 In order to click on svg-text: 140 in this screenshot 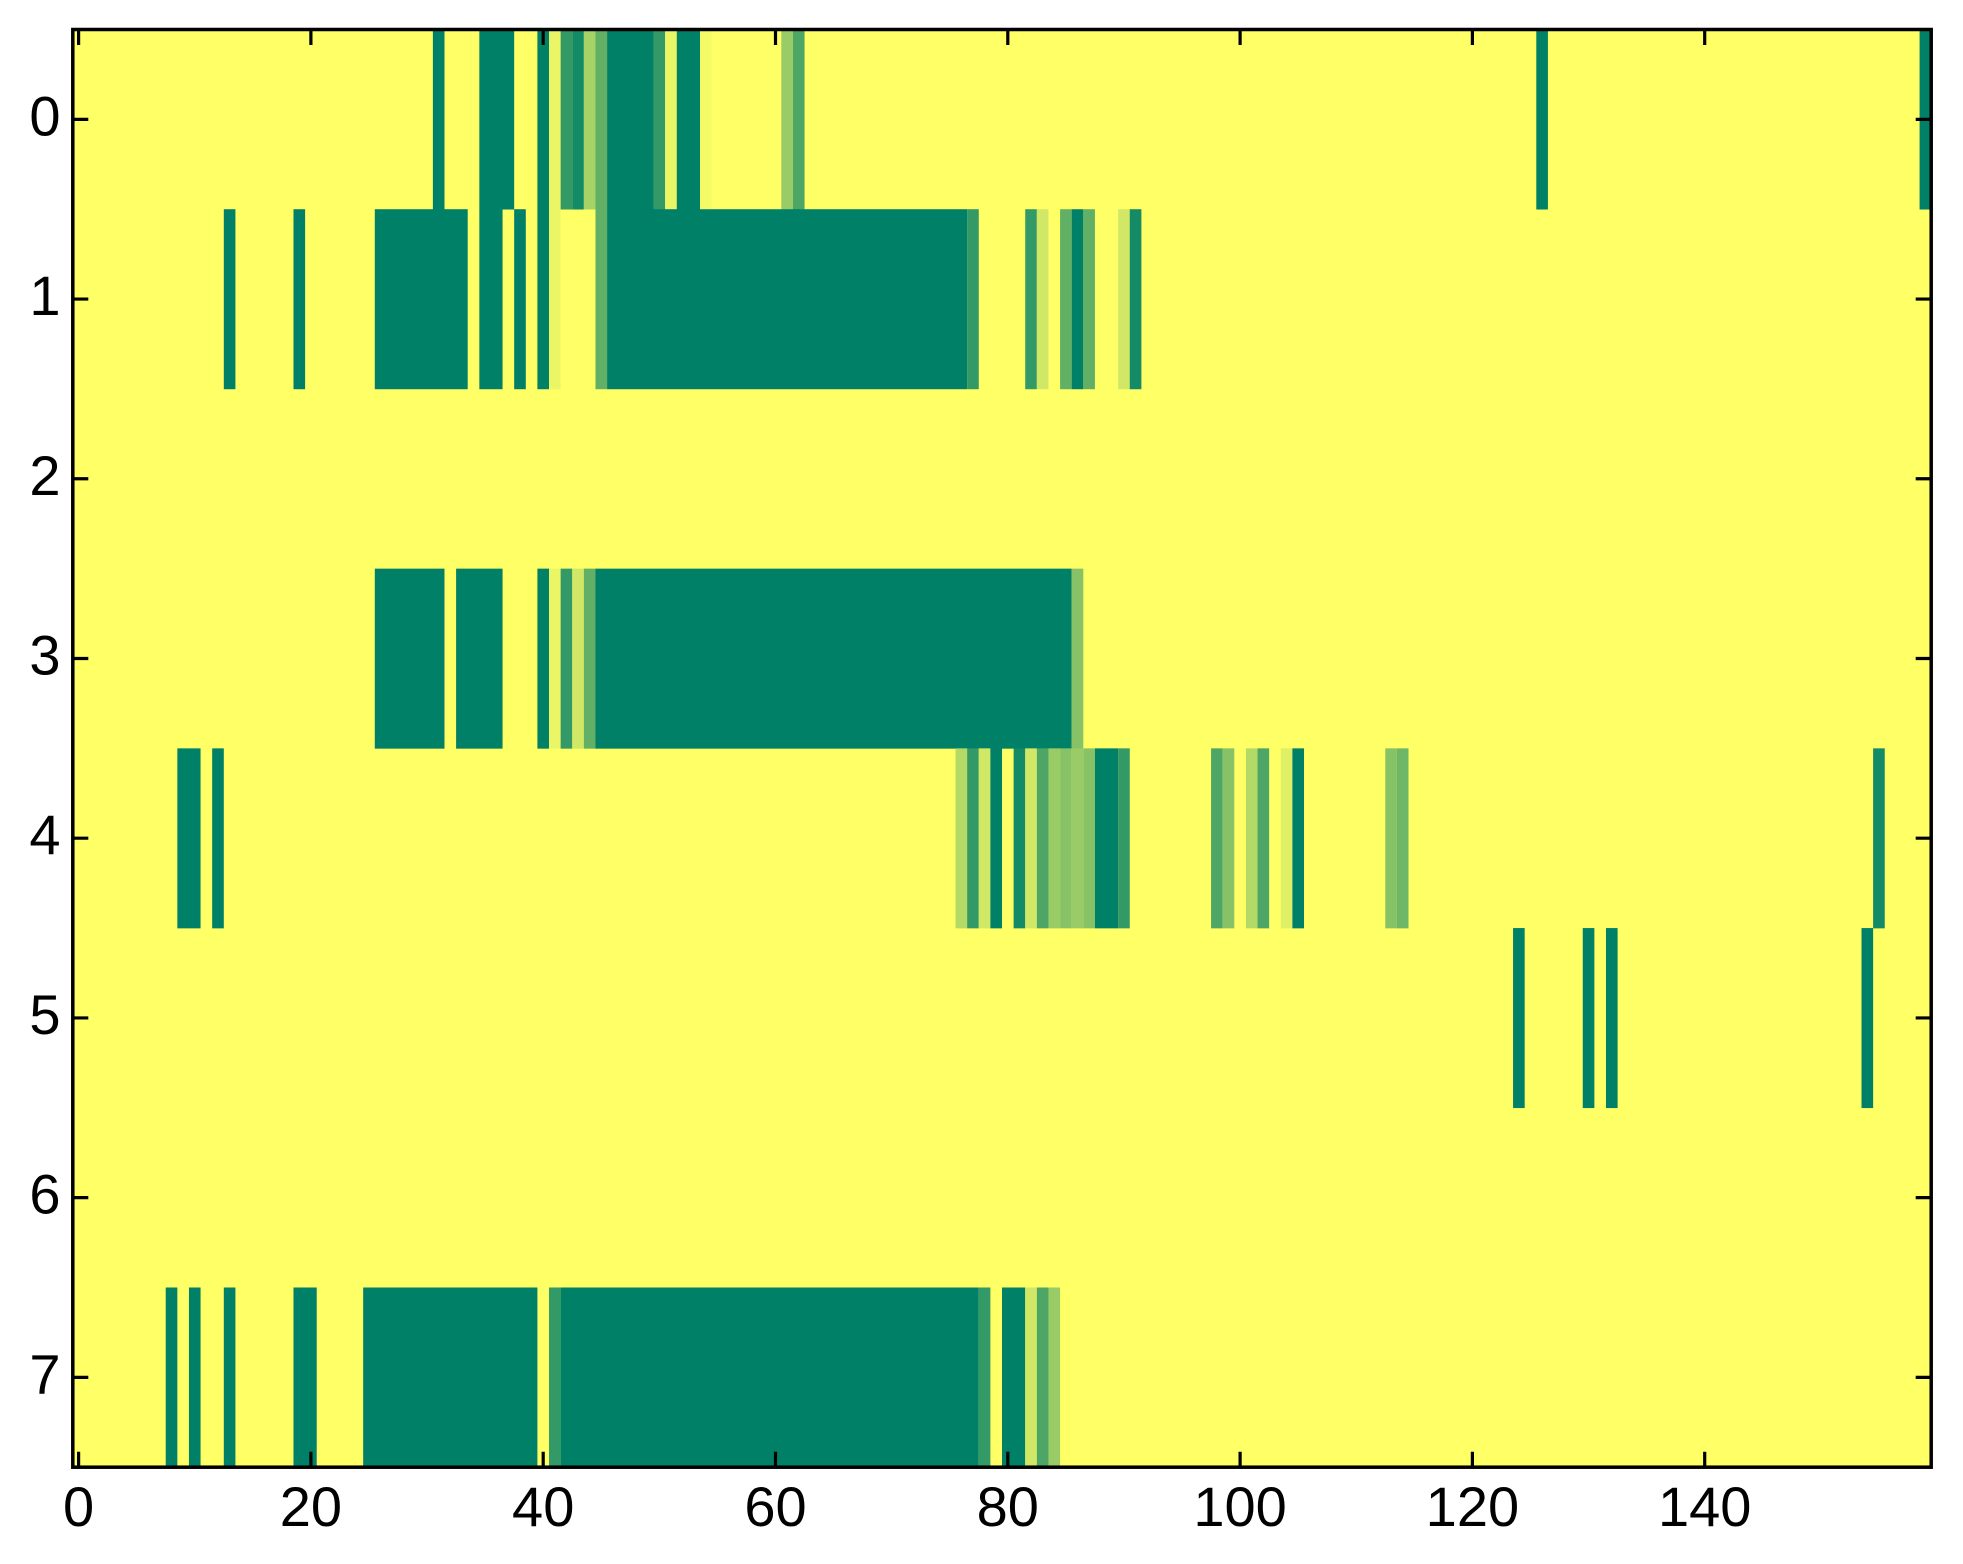, I will do `click(1704, 1506)`.